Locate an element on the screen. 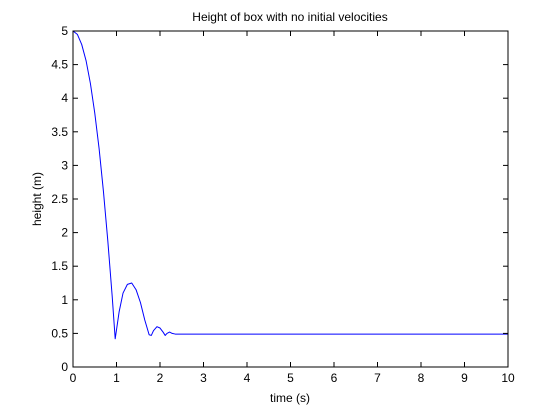  y-tick-label: 1 is located at coordinates (64, 300).